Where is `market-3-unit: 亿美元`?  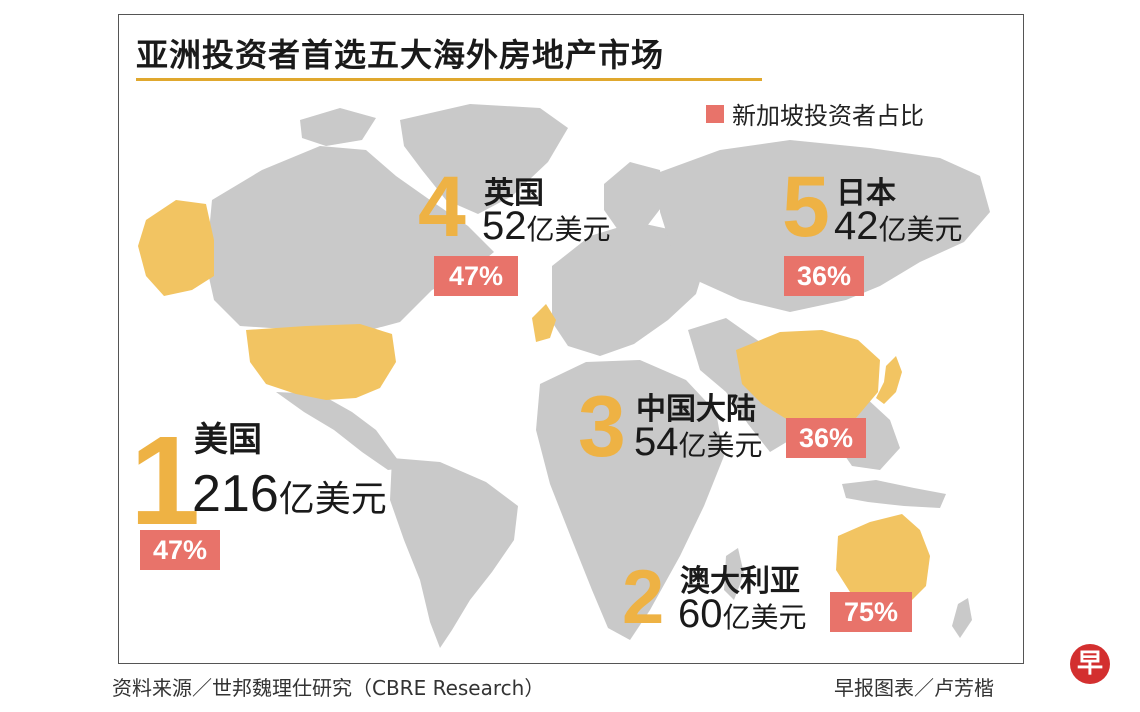 market-3-unit: 亿美元 is located at coordinates (720, 445).